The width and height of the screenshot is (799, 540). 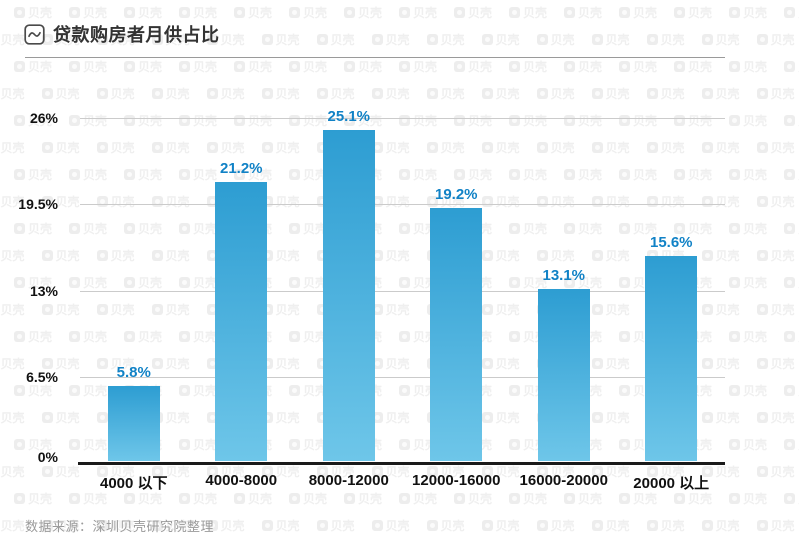 What do you see at coordinates (241, 480) in the screenshot?
I see `x-axis-category-label: 4000-8000` at bounding box center [241, 480].